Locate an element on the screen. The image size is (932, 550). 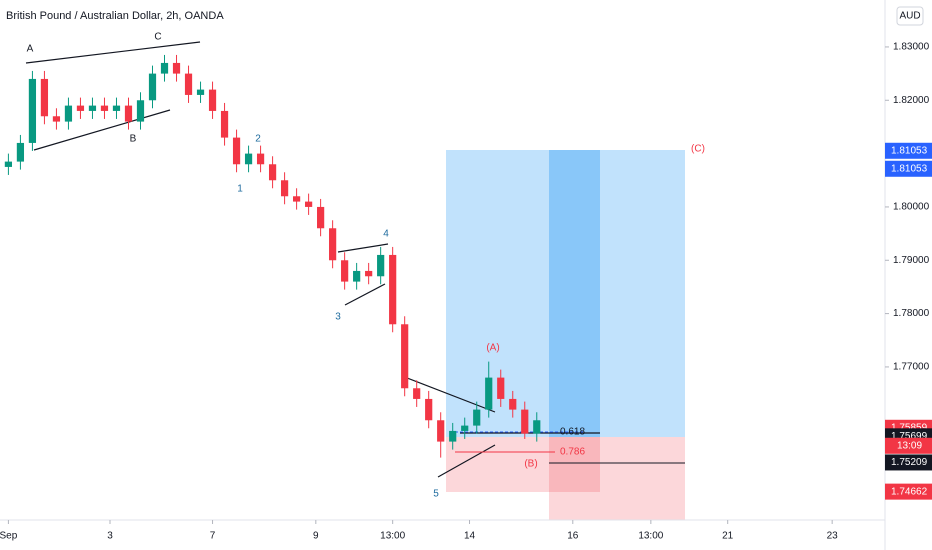
countdown: 13:09 is located at coordinates (909, 445).